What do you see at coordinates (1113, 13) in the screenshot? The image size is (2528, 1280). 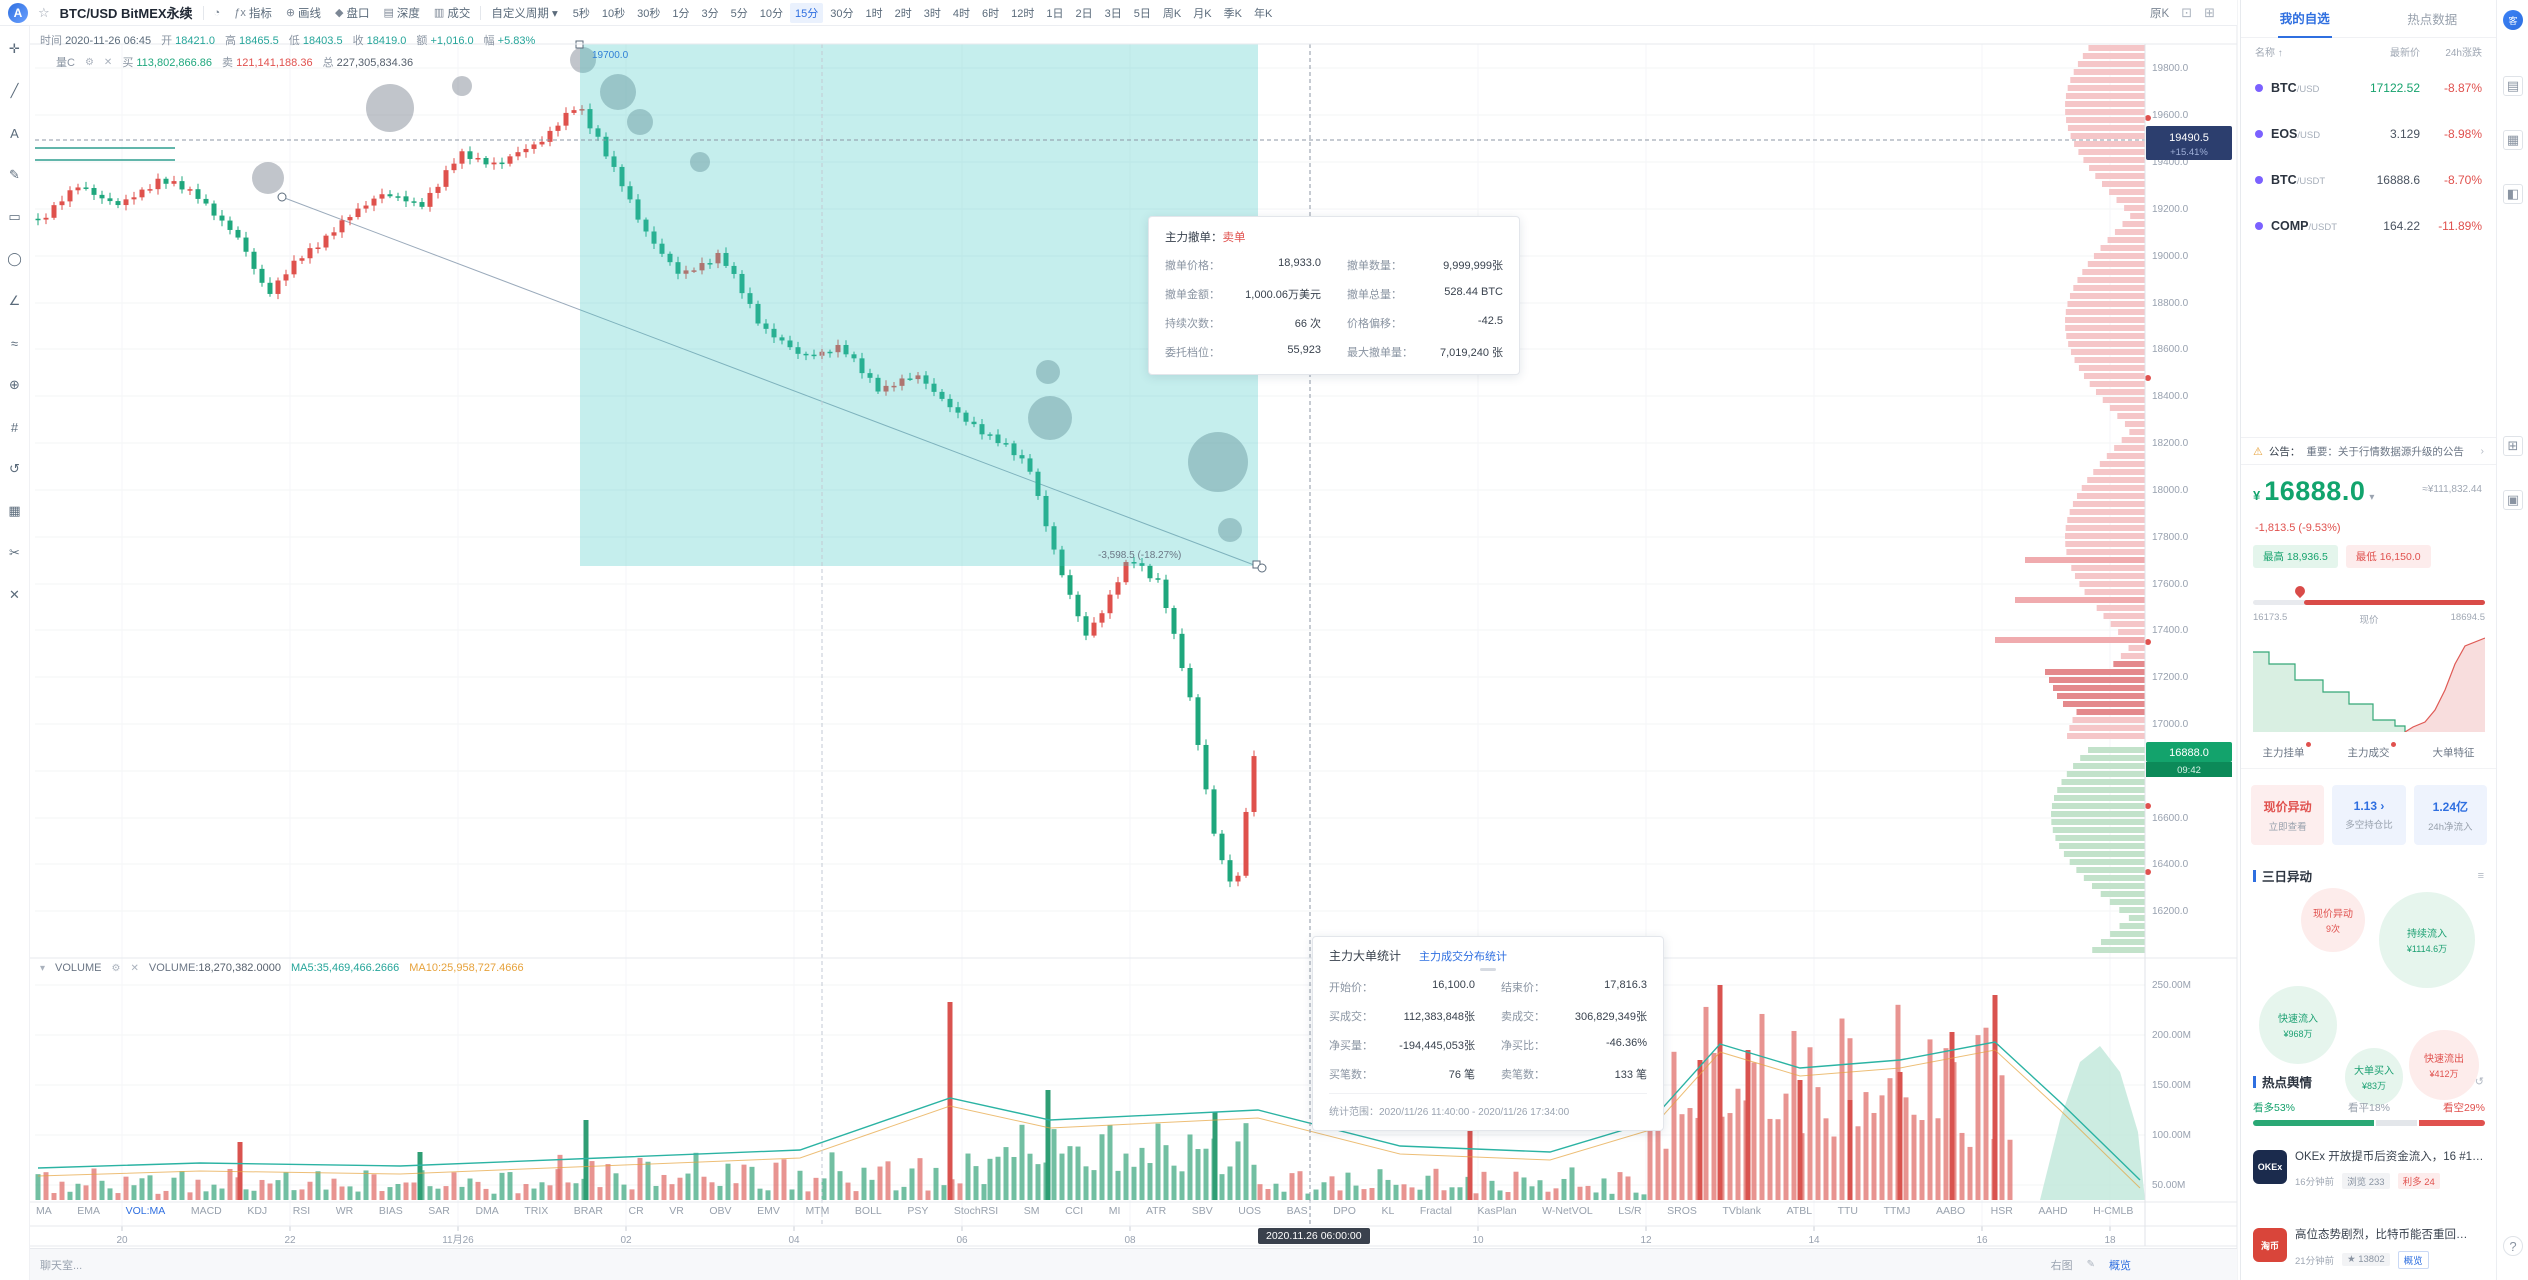 I see `timeframe-3日: 3日` at bounding box center [1113, 13].